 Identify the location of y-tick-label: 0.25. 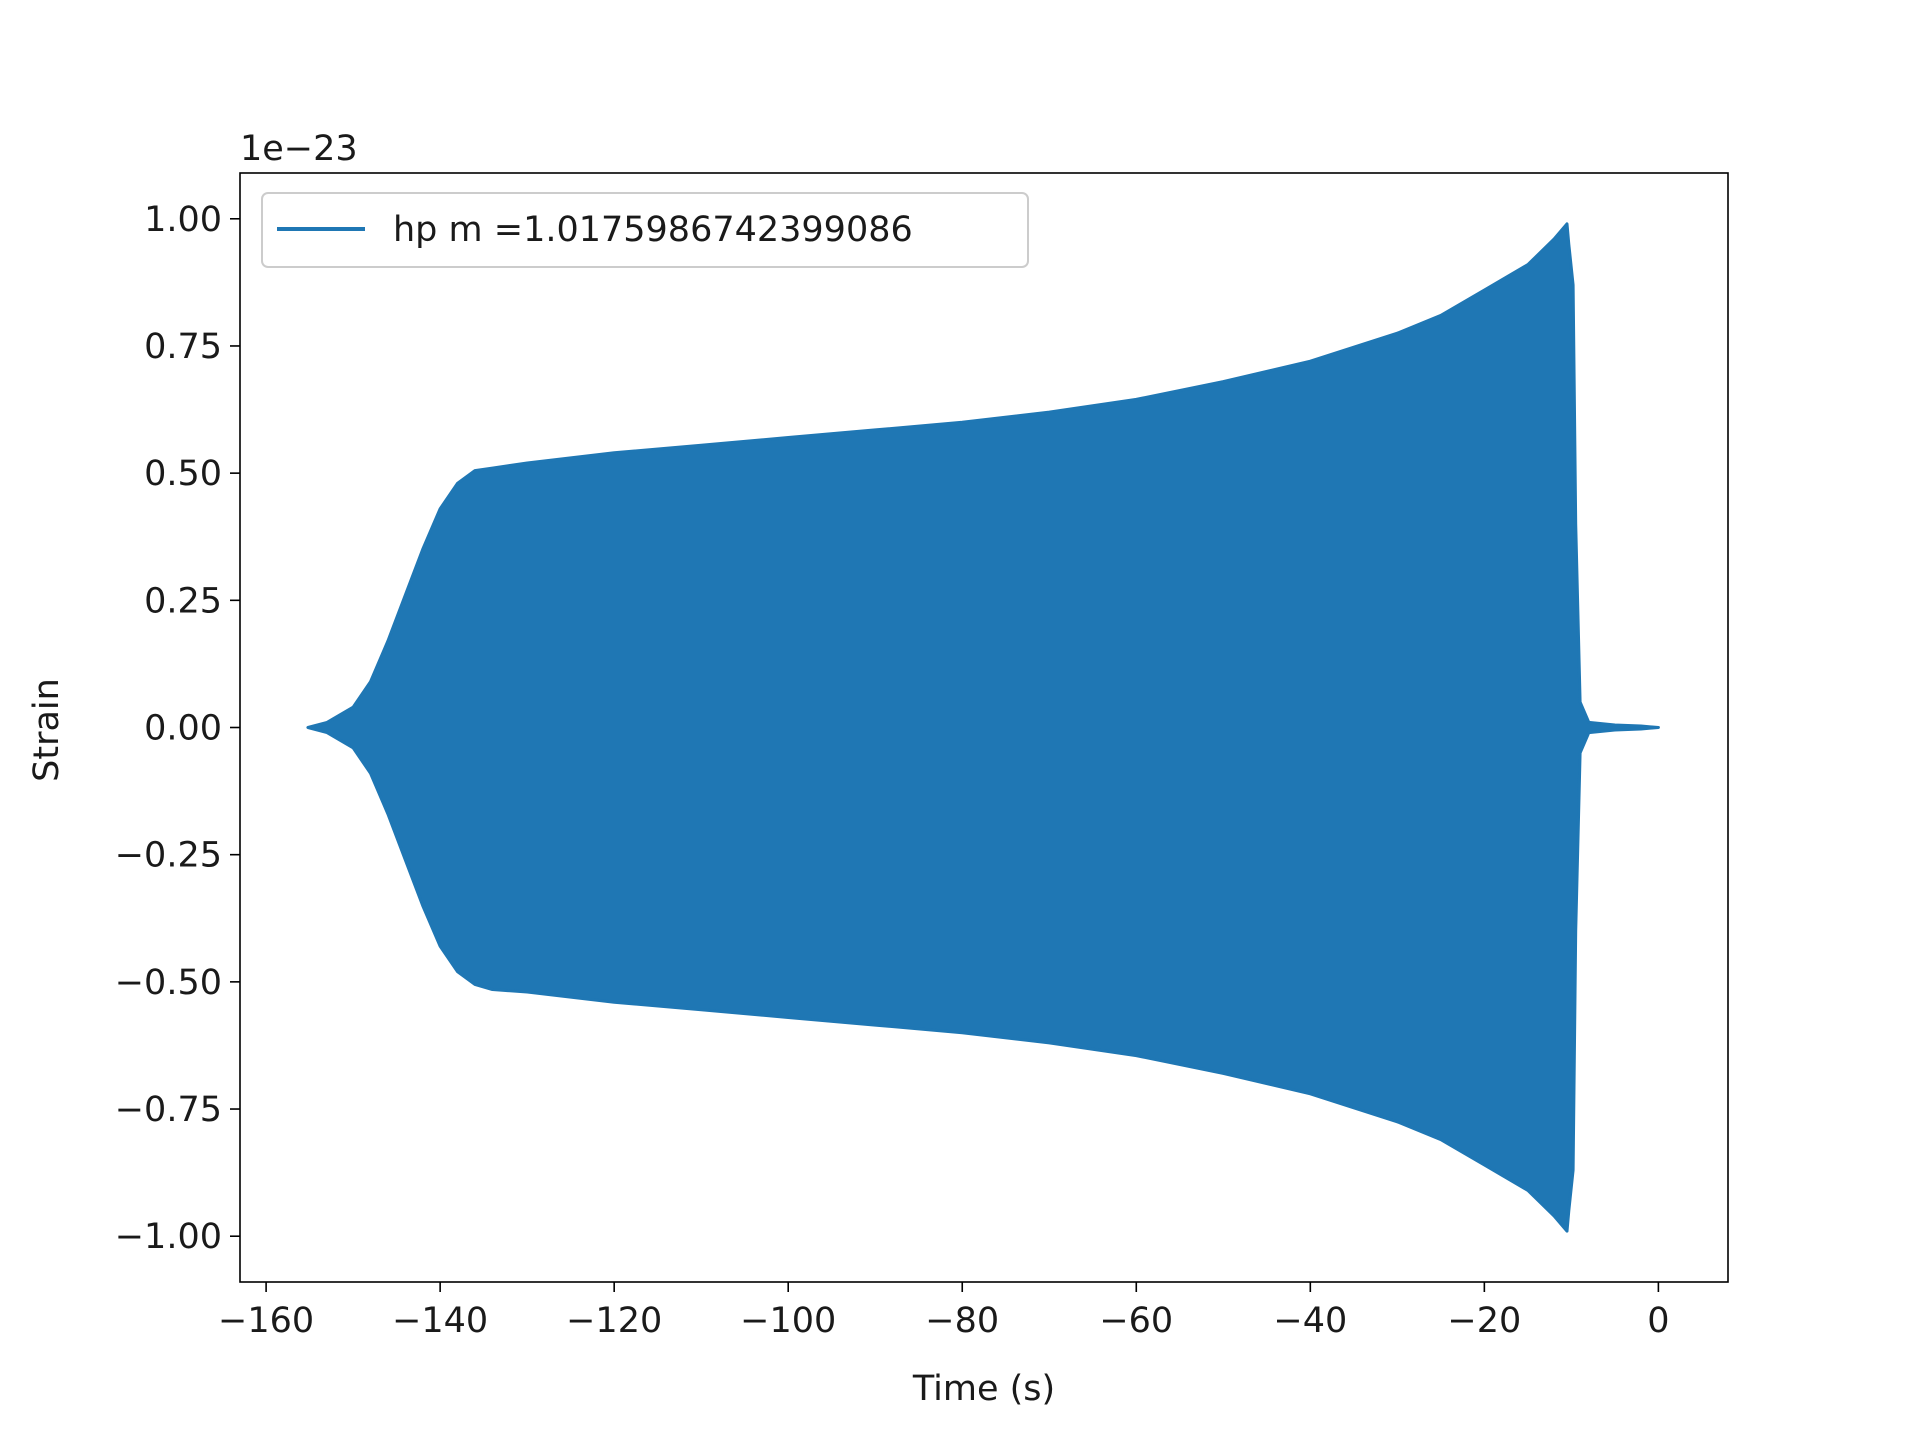
(183, 601).